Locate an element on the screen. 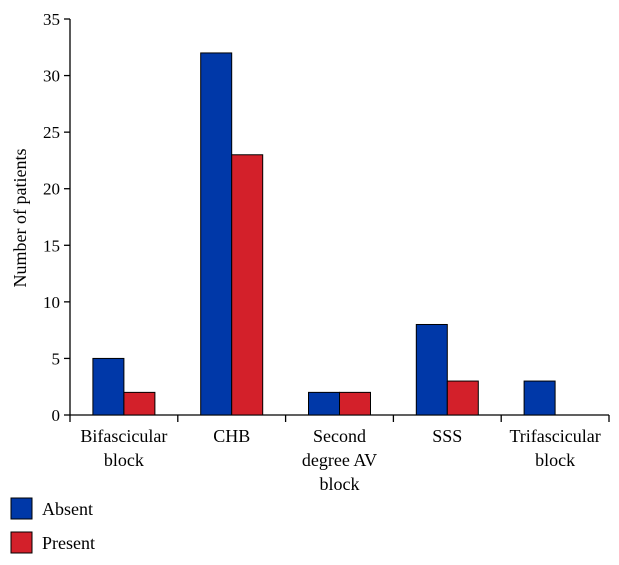 The height and width of the screenshot is (565, 619). x-tick-label: SSS is located at coordinates (447, 436).